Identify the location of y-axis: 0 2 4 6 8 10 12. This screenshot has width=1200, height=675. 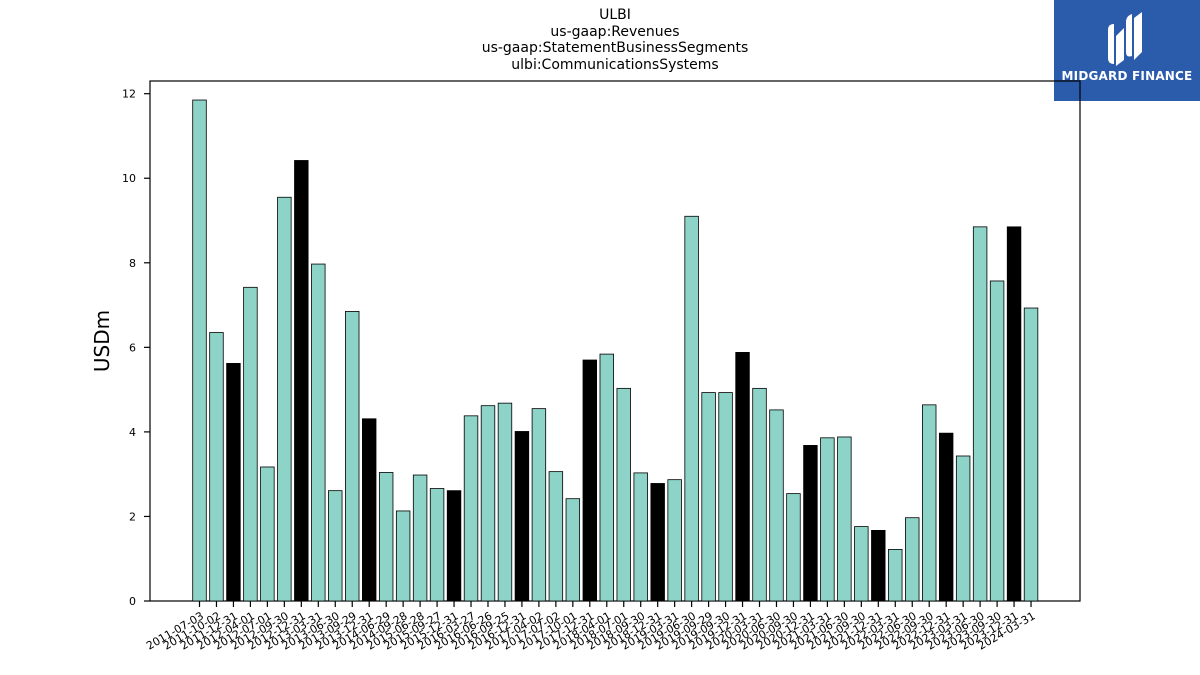
(136, 348).